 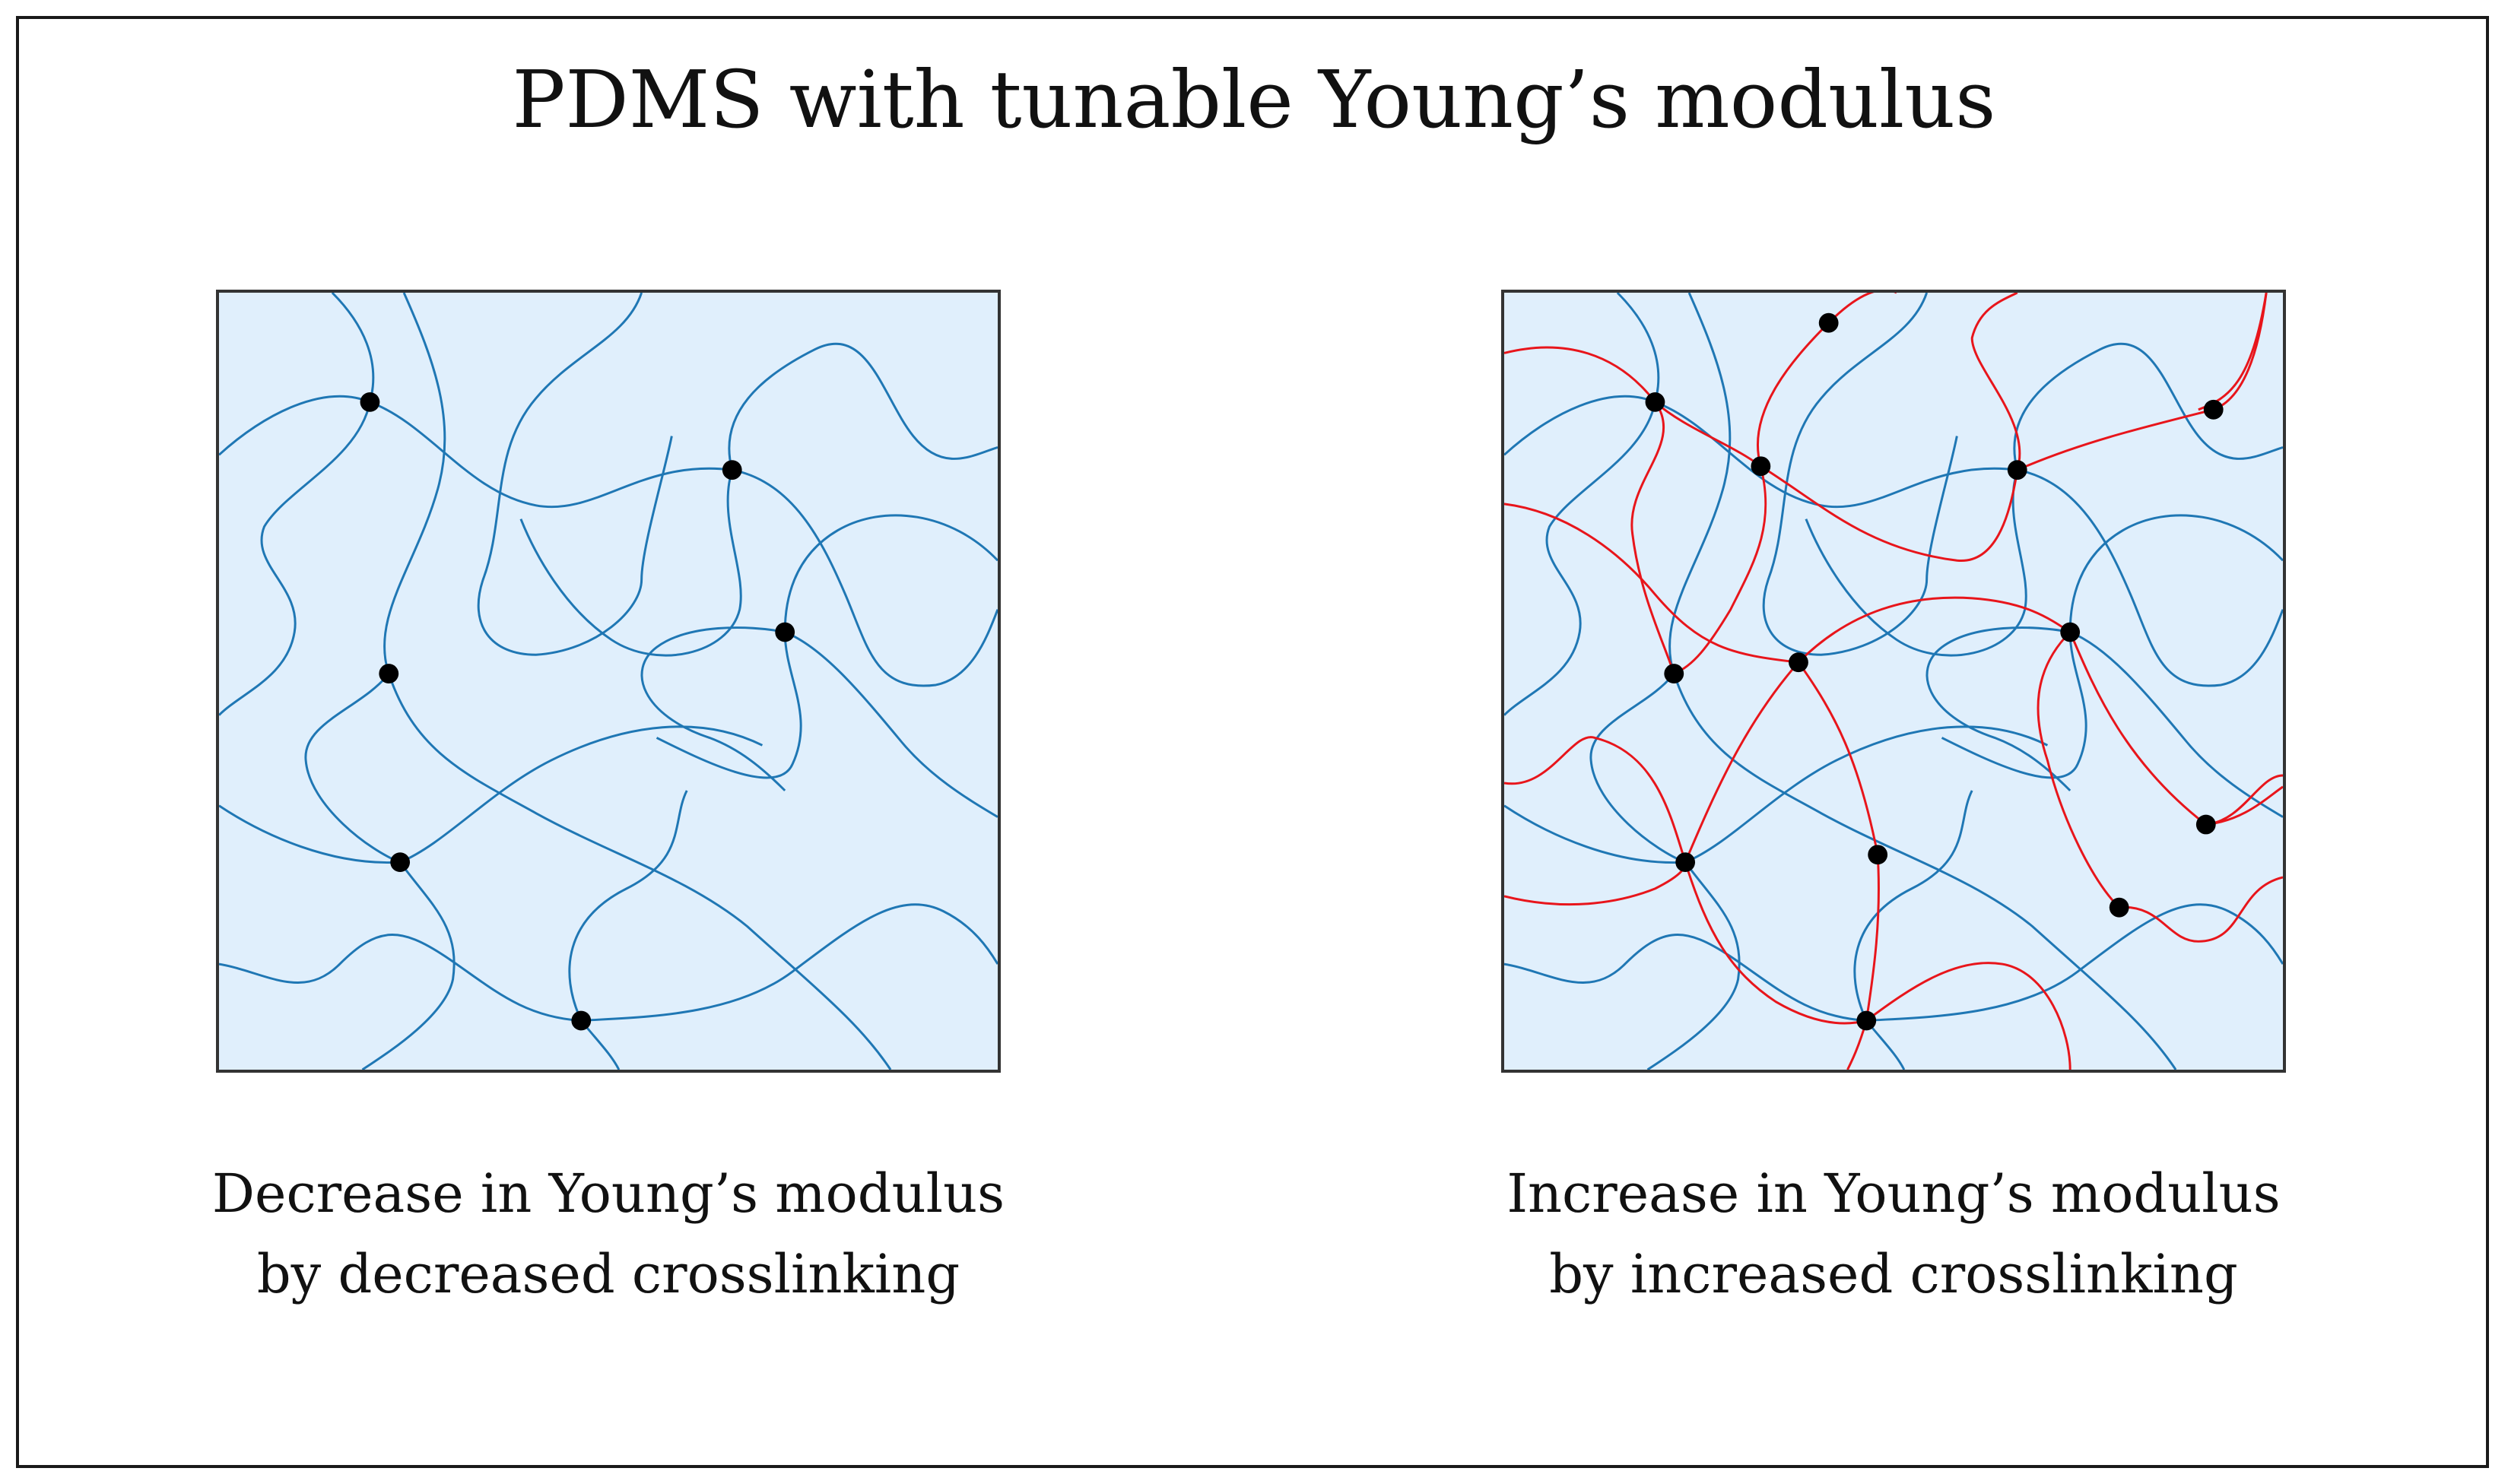 I want to click on caption-line: Decrease in Young’s modulus, so click(x=608, y=1193).